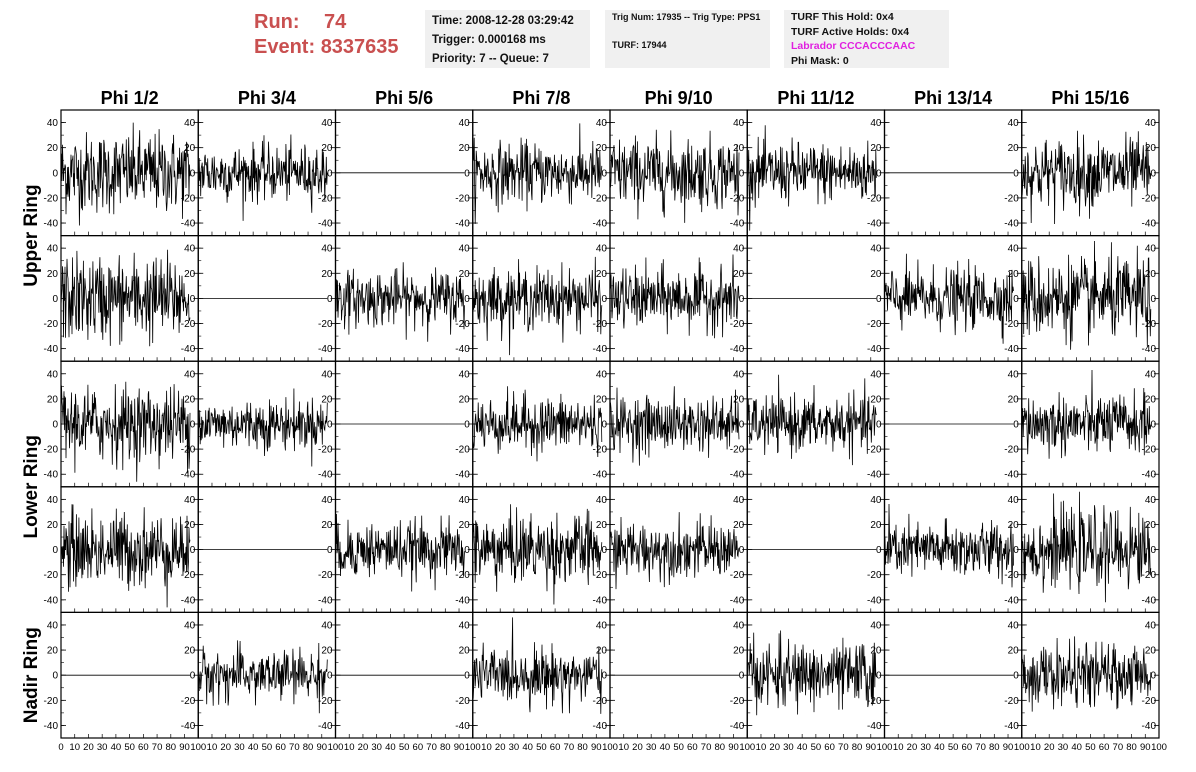 The image size is (1196, 772). Describe the element at coordinates (326, 22) in the screenshot. I see `run-row: Run: 74` at that location.